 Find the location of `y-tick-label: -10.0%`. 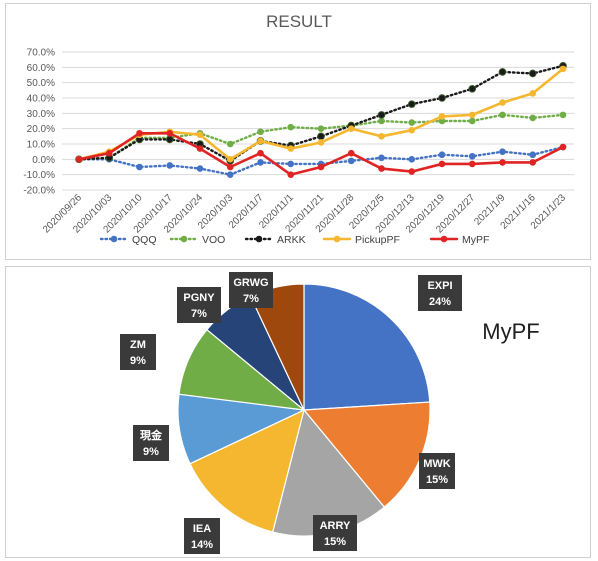

y-tick-label: -10.0% is located at coordinates (39, 175).